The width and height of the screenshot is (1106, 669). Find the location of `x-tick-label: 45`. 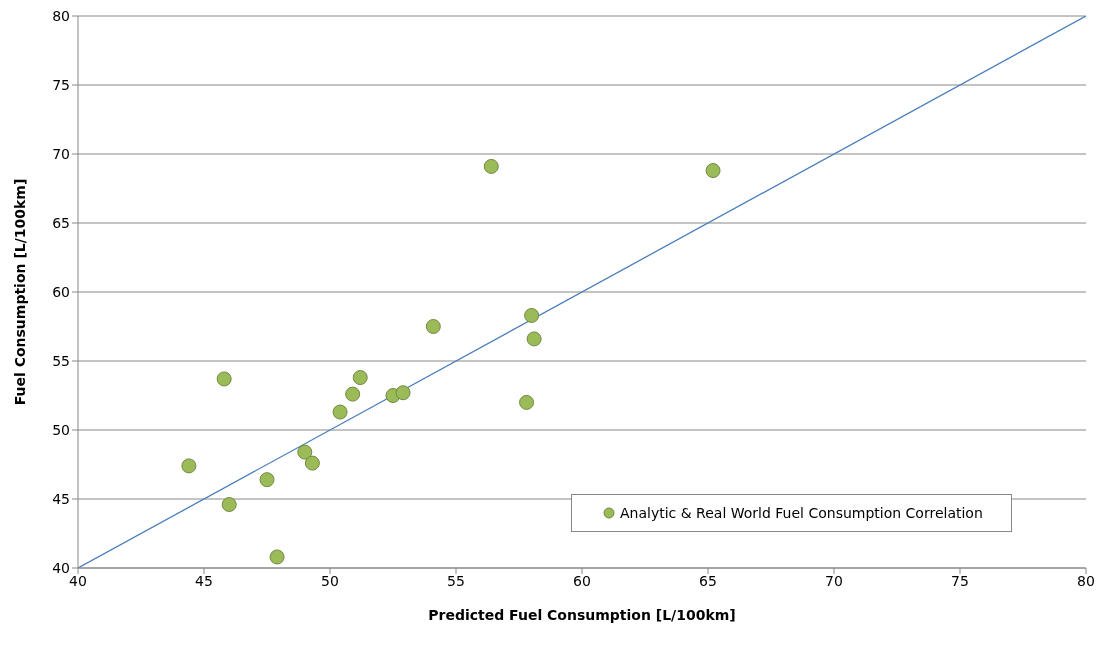

x-tick-label: 45 is located at coordinates (204, 580).